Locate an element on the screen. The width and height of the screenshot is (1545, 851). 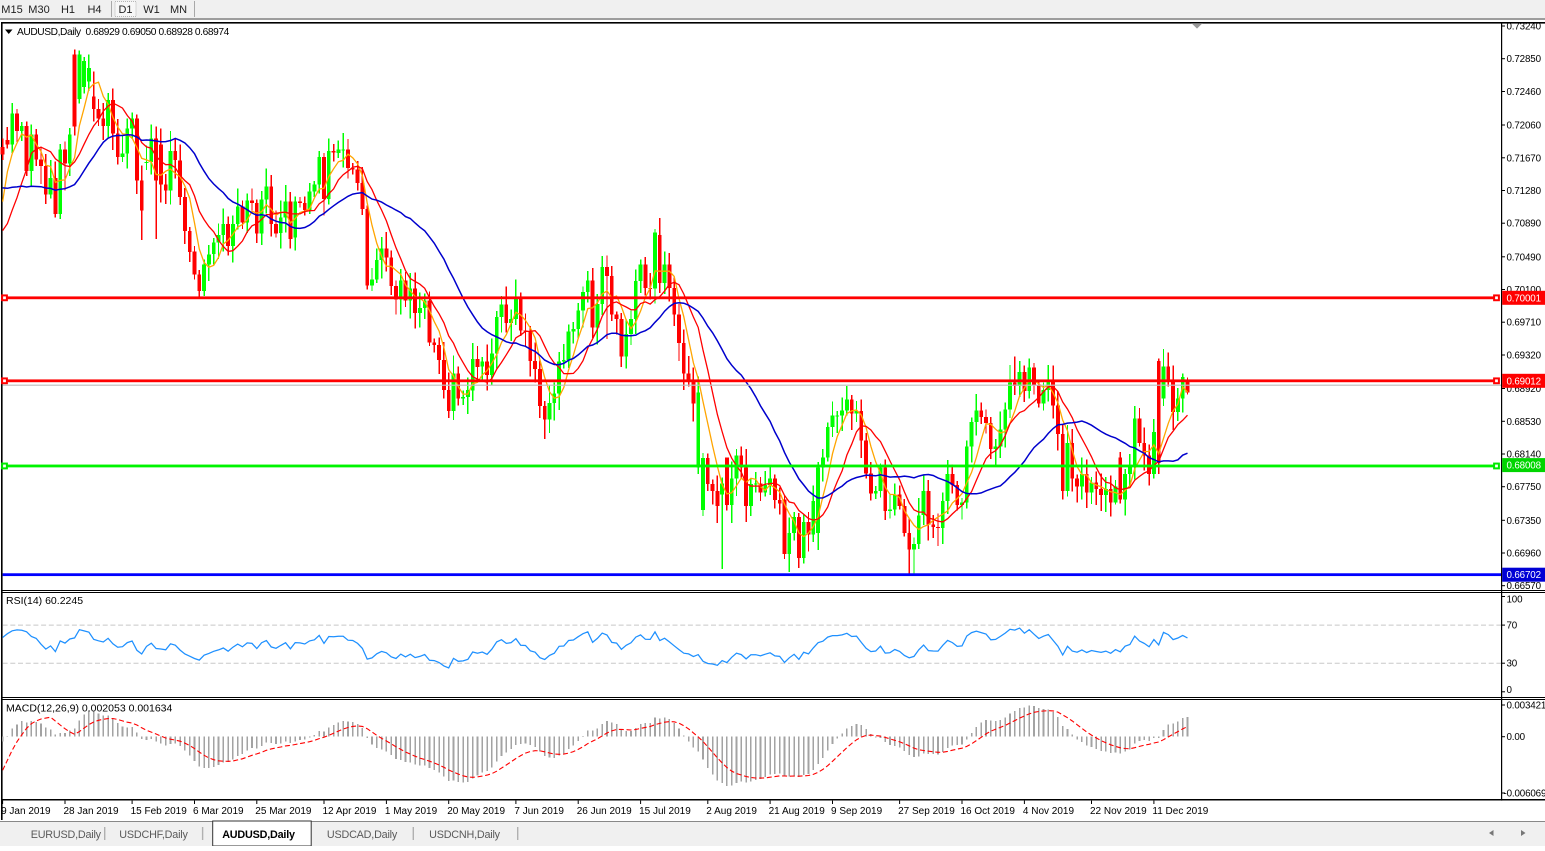
svg-text: 4 Nov 2019 is located at coordinates (1049, 811).